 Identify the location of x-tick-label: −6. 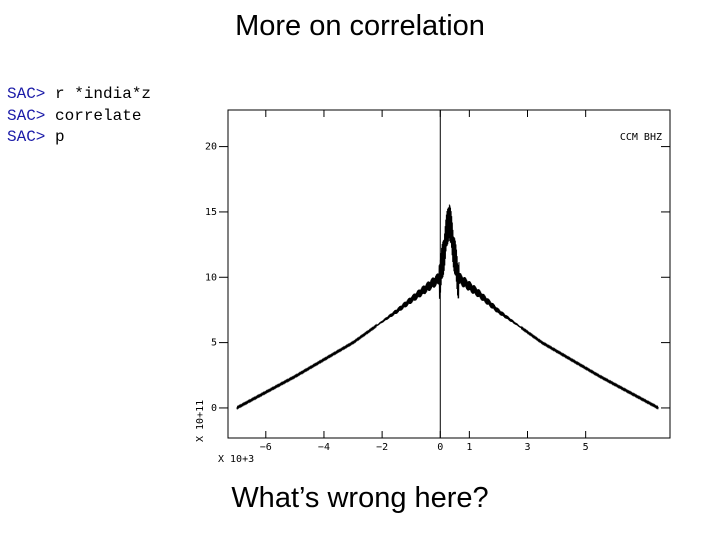
(266, 447).